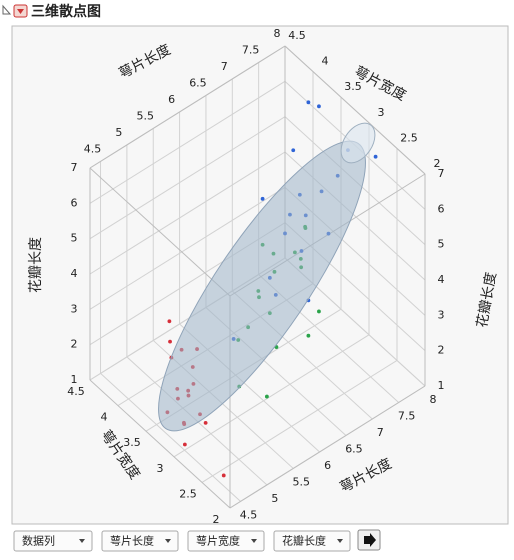  What do you see at coordinates (36, 265) in the screenshot?
I see `axis-title: 花瓣长度` at bounding box center [36, 265].